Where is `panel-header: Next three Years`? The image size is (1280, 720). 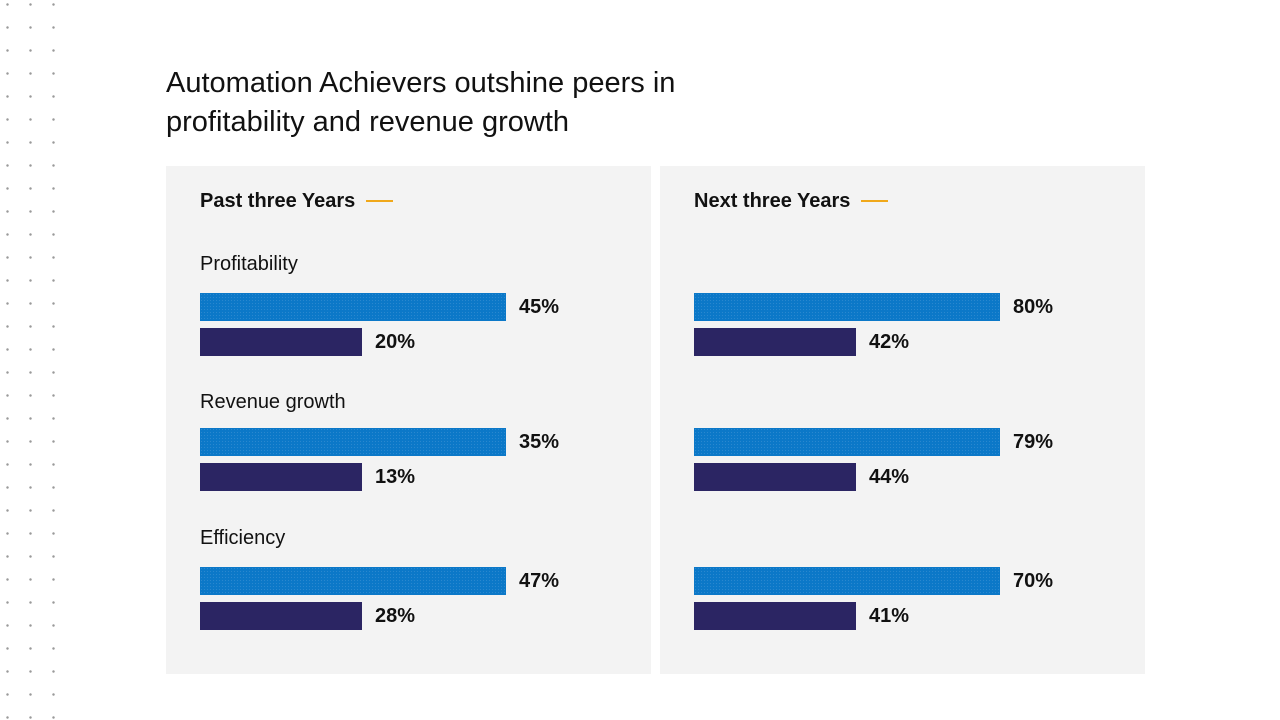
panel-header: Next three Years is located at coordinates (791, 201).